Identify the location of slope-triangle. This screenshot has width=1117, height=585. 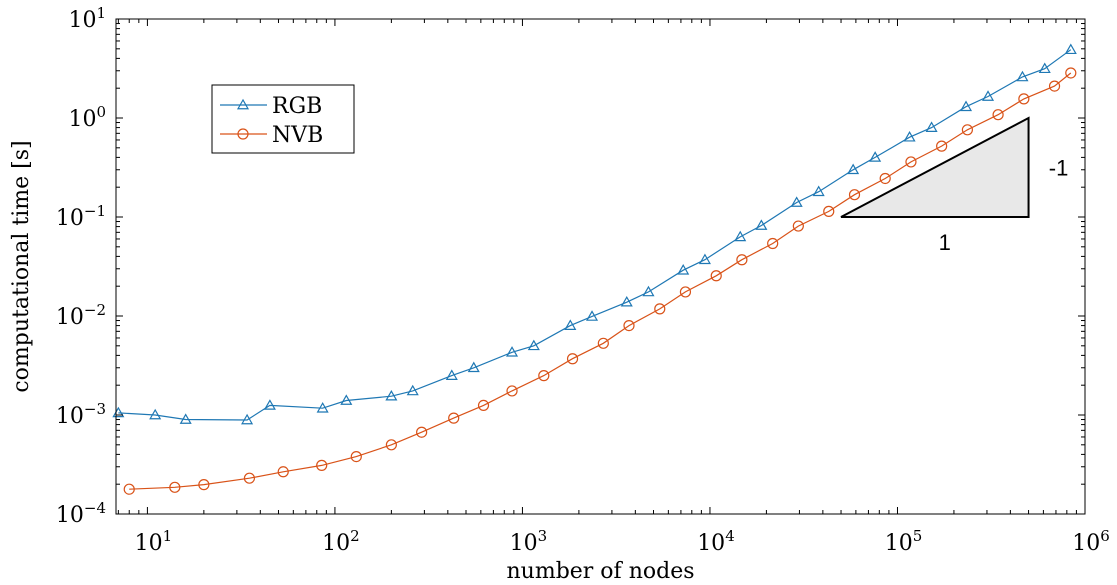
(935, 167).